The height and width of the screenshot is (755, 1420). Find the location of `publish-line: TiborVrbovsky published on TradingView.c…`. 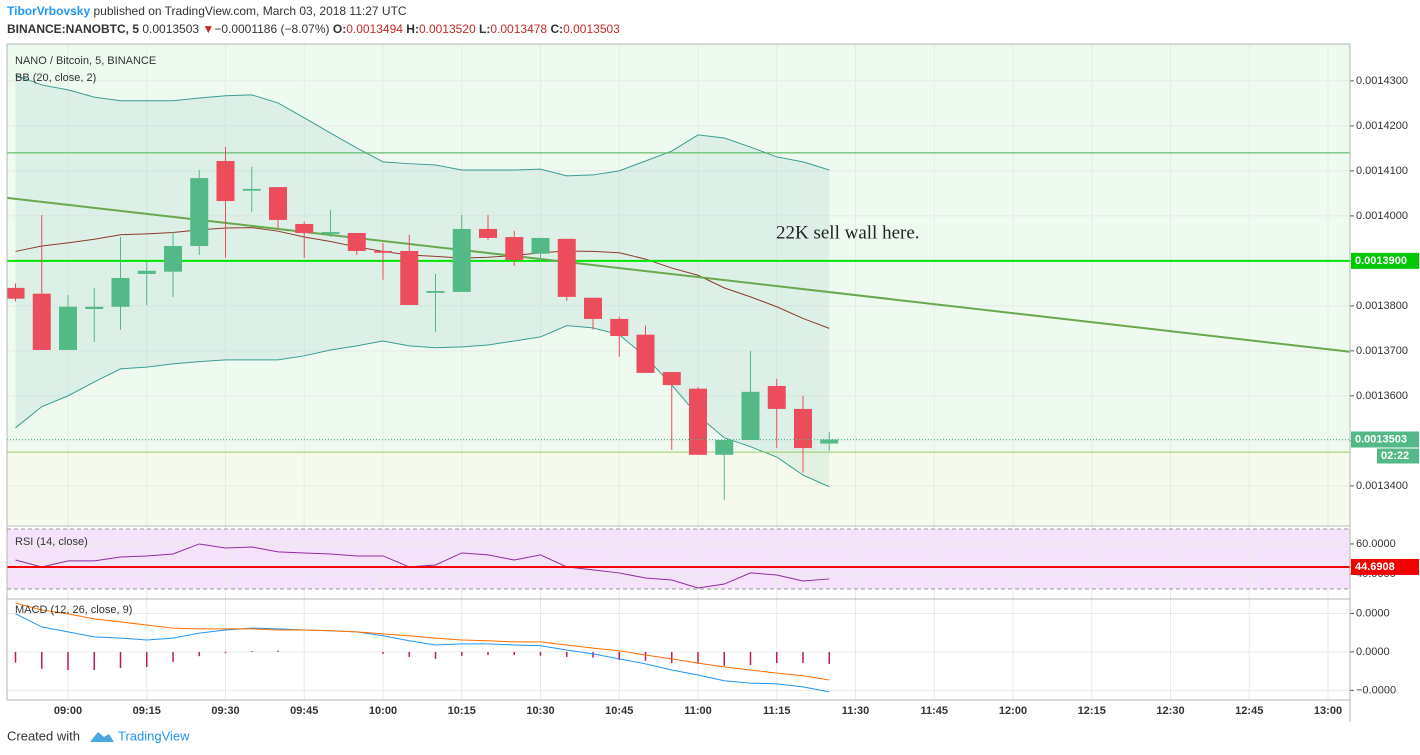

publish-line: TiborVrbovsky published on TradingView.c… is located at coordinates (207, 11).